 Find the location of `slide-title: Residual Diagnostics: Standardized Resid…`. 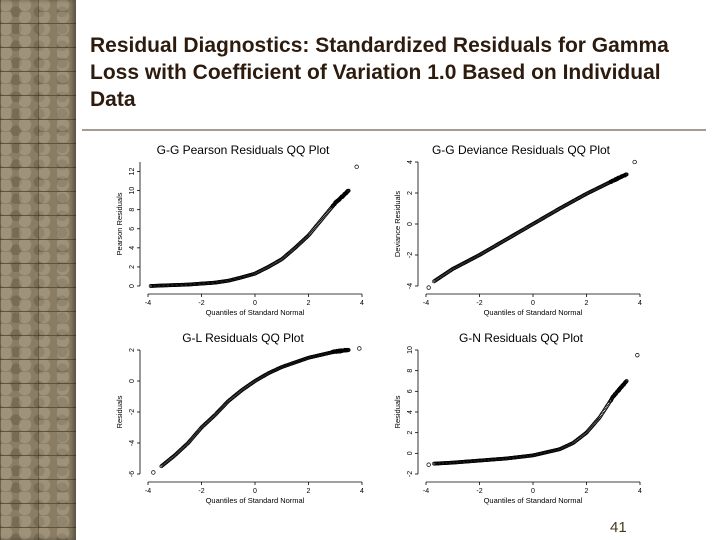

slide-title: Residual Diagnostics: Standardized Resid… is located at coordinates (395, 72).